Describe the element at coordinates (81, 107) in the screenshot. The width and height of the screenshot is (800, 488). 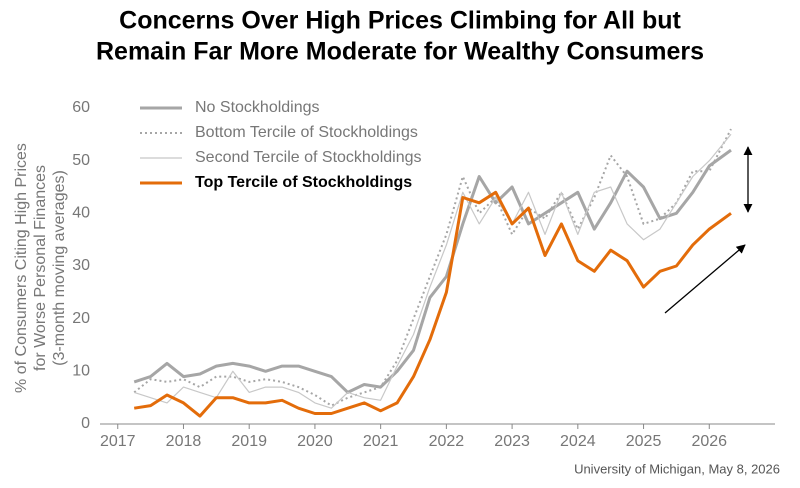
I see `y-tick-label: 60` at that location.